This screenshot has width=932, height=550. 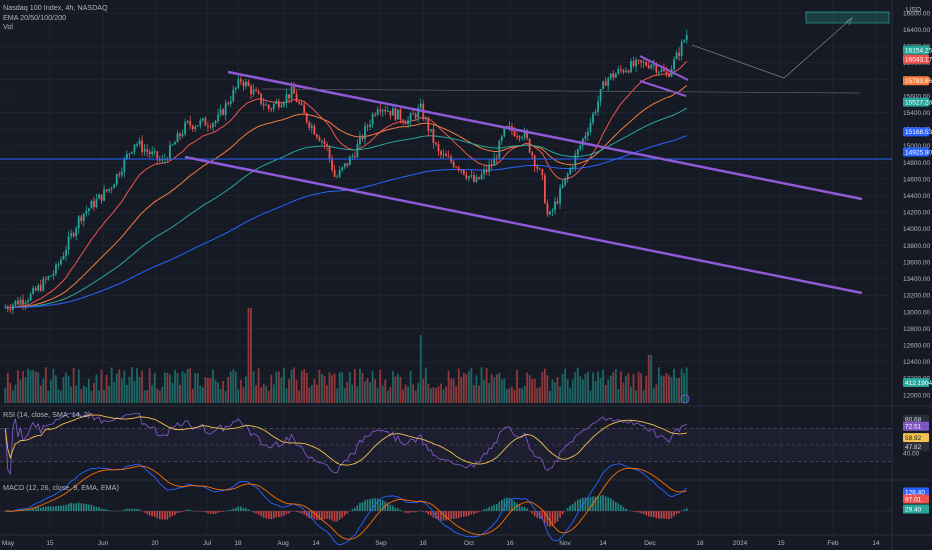 I want to click on wedge-lower-line, so click(x=663, y=88).